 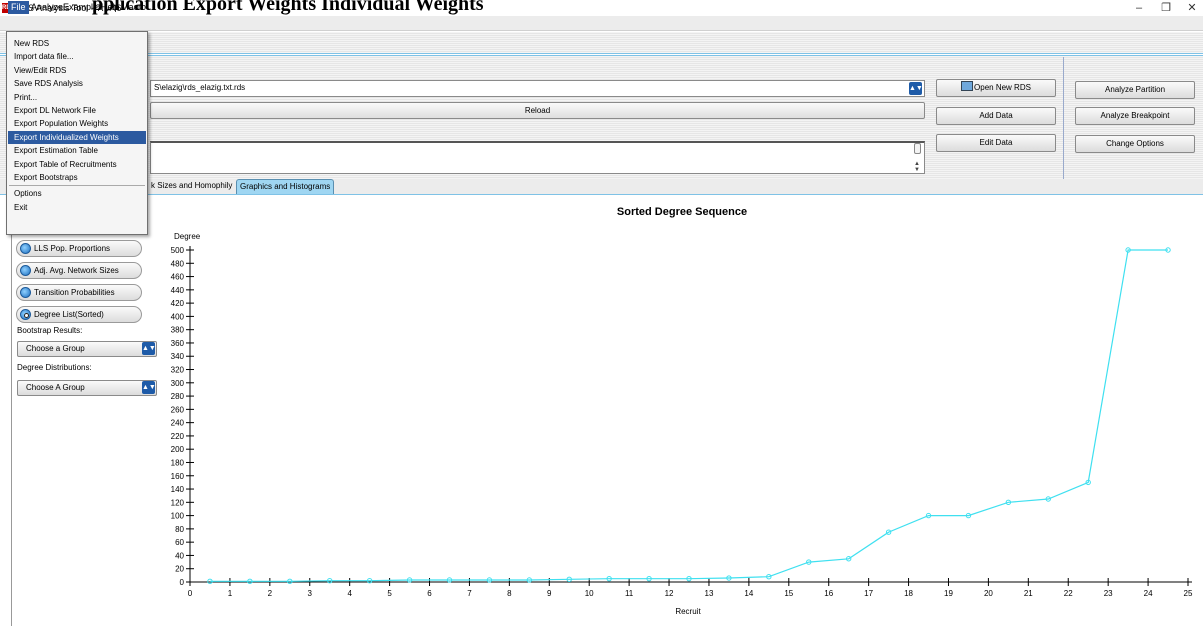 I want to click on file-menu-item-new-rds: New RDS, so click(x=32, y=43).